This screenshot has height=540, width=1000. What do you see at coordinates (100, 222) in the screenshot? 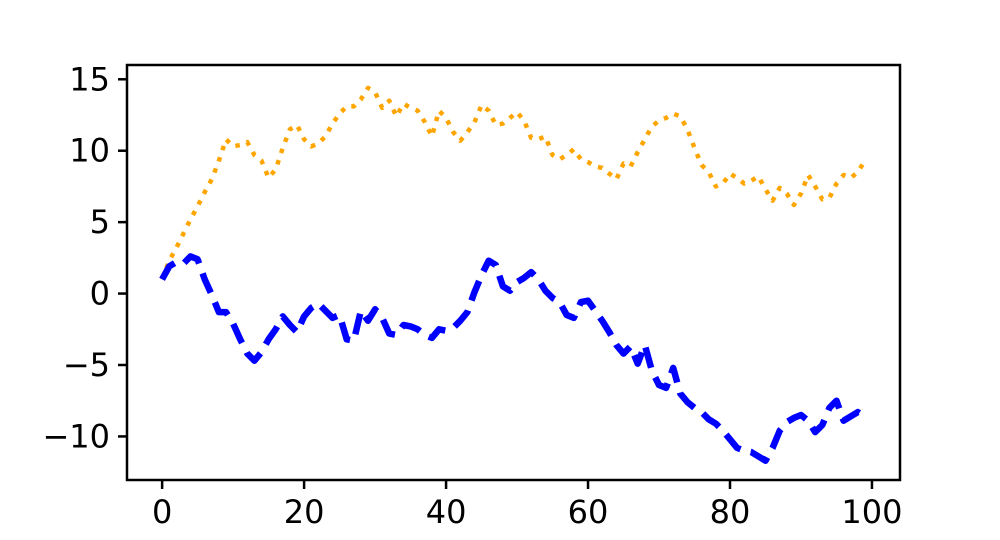
I see `y-tick-label: 5` at bounding box center [100, 222].